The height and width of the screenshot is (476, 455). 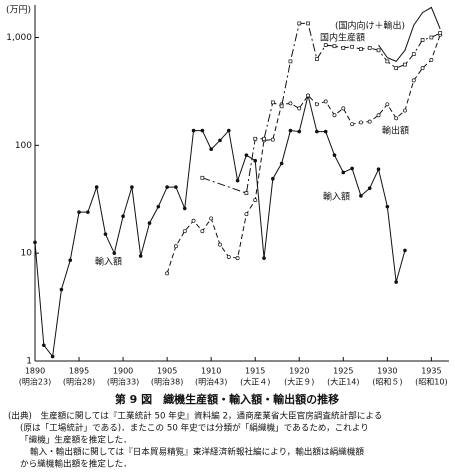 What do you see at coordinates (431, 371) in the screenshot?
I see `x-tick-label: 1935` at bounding box center [431, 371].